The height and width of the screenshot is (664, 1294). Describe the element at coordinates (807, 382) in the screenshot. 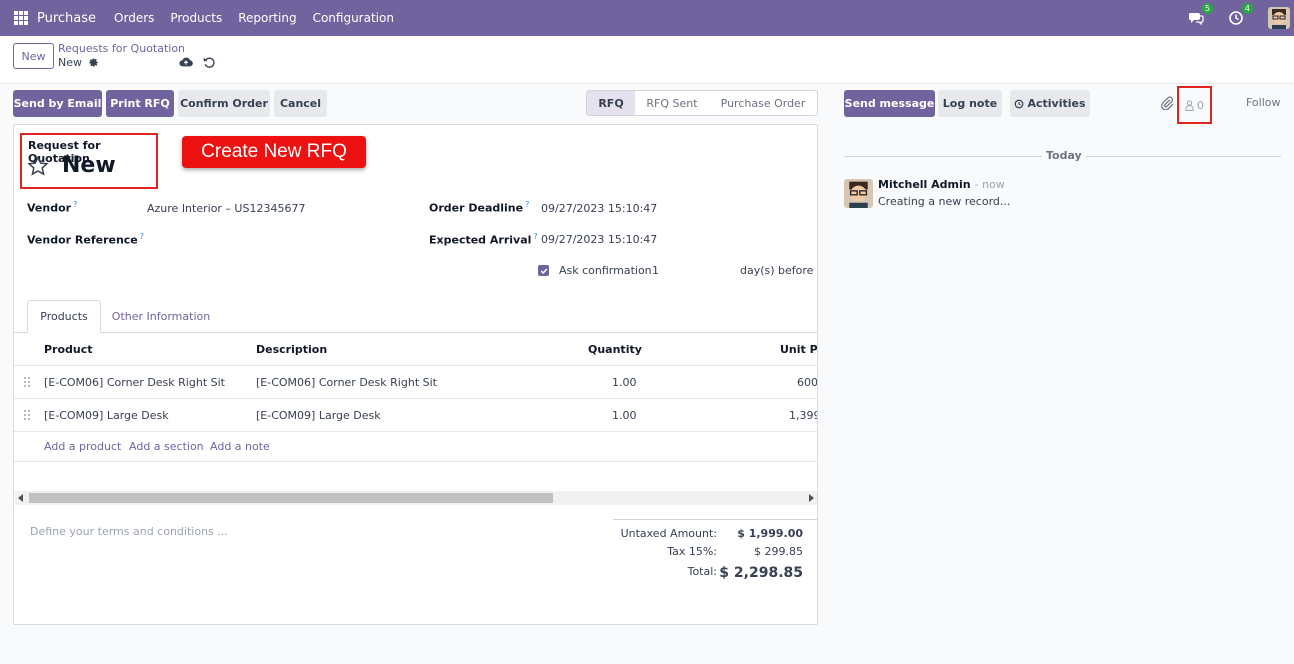

I see `line-unit-price: 600` at that location.